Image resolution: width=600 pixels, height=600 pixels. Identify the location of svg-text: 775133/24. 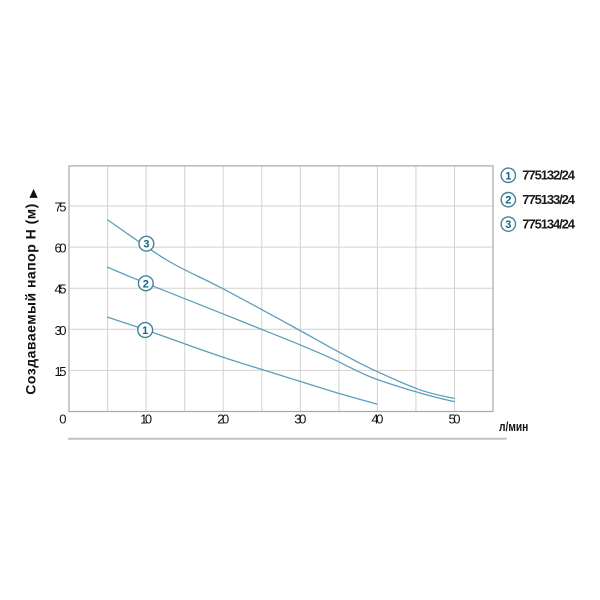
(548, 199).